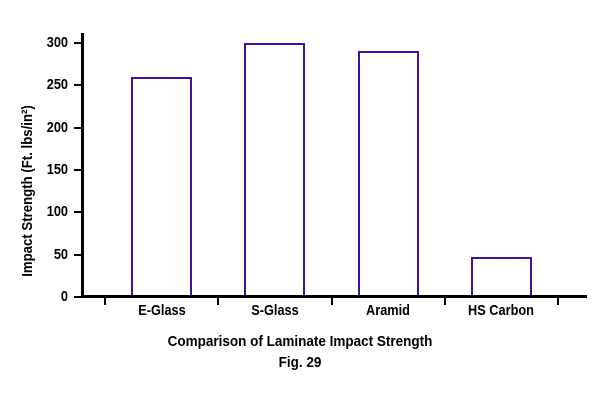 The height and width of the screenshot is (400, 600). I want to click on bar-hs-carbon, so click(501, 277).